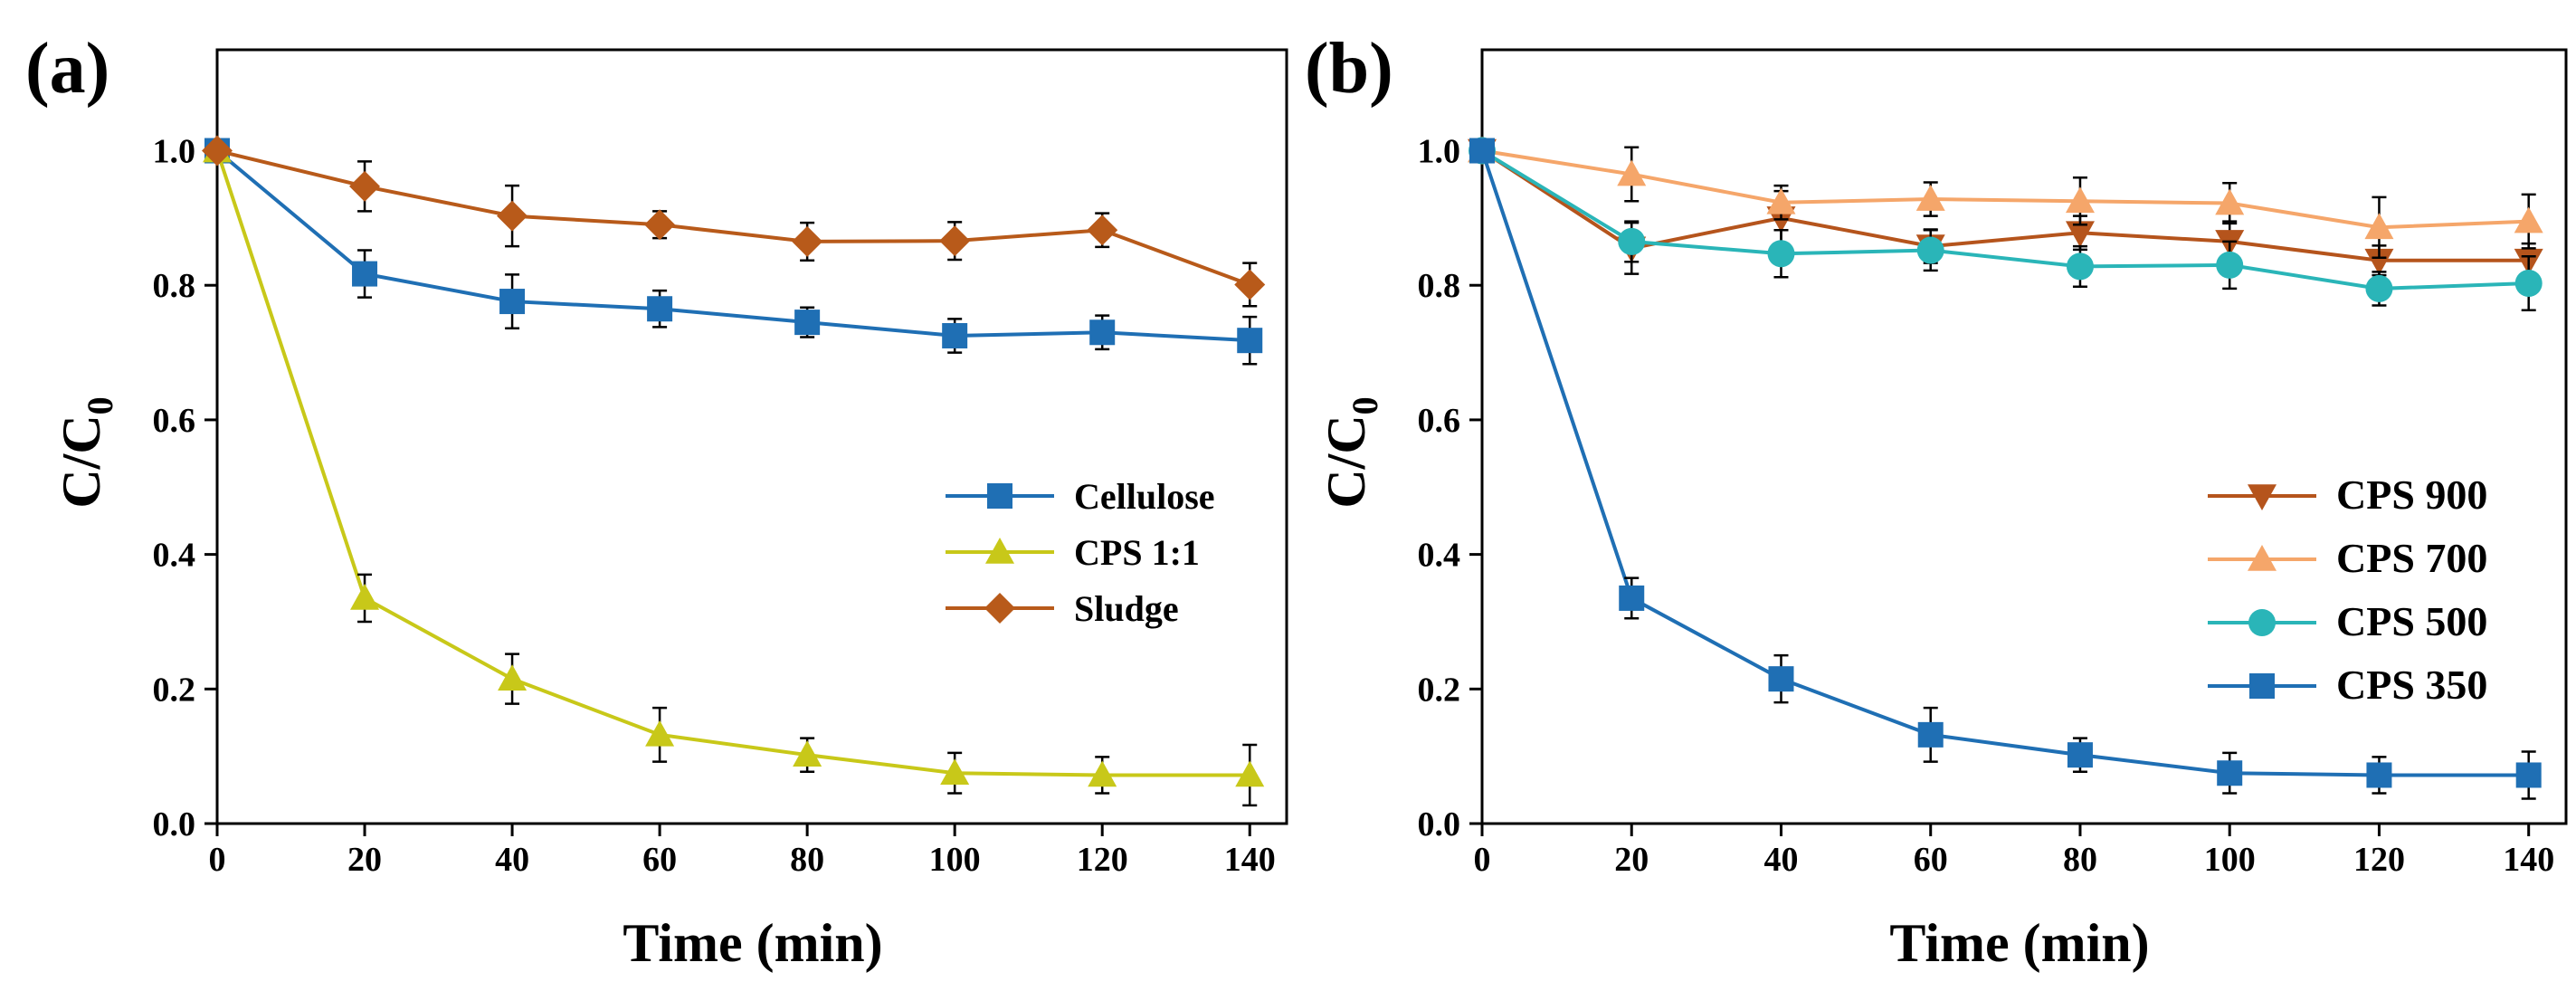  I want to click on legend-label: CPS 900, so click(2412, 495).